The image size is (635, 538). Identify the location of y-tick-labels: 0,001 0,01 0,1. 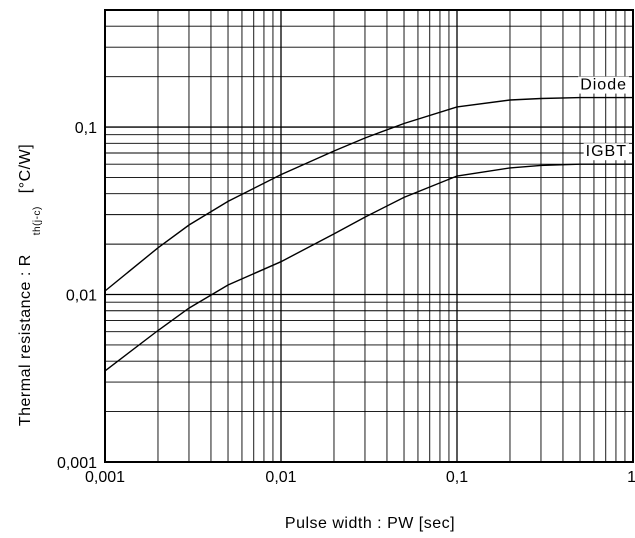
(77, 296).